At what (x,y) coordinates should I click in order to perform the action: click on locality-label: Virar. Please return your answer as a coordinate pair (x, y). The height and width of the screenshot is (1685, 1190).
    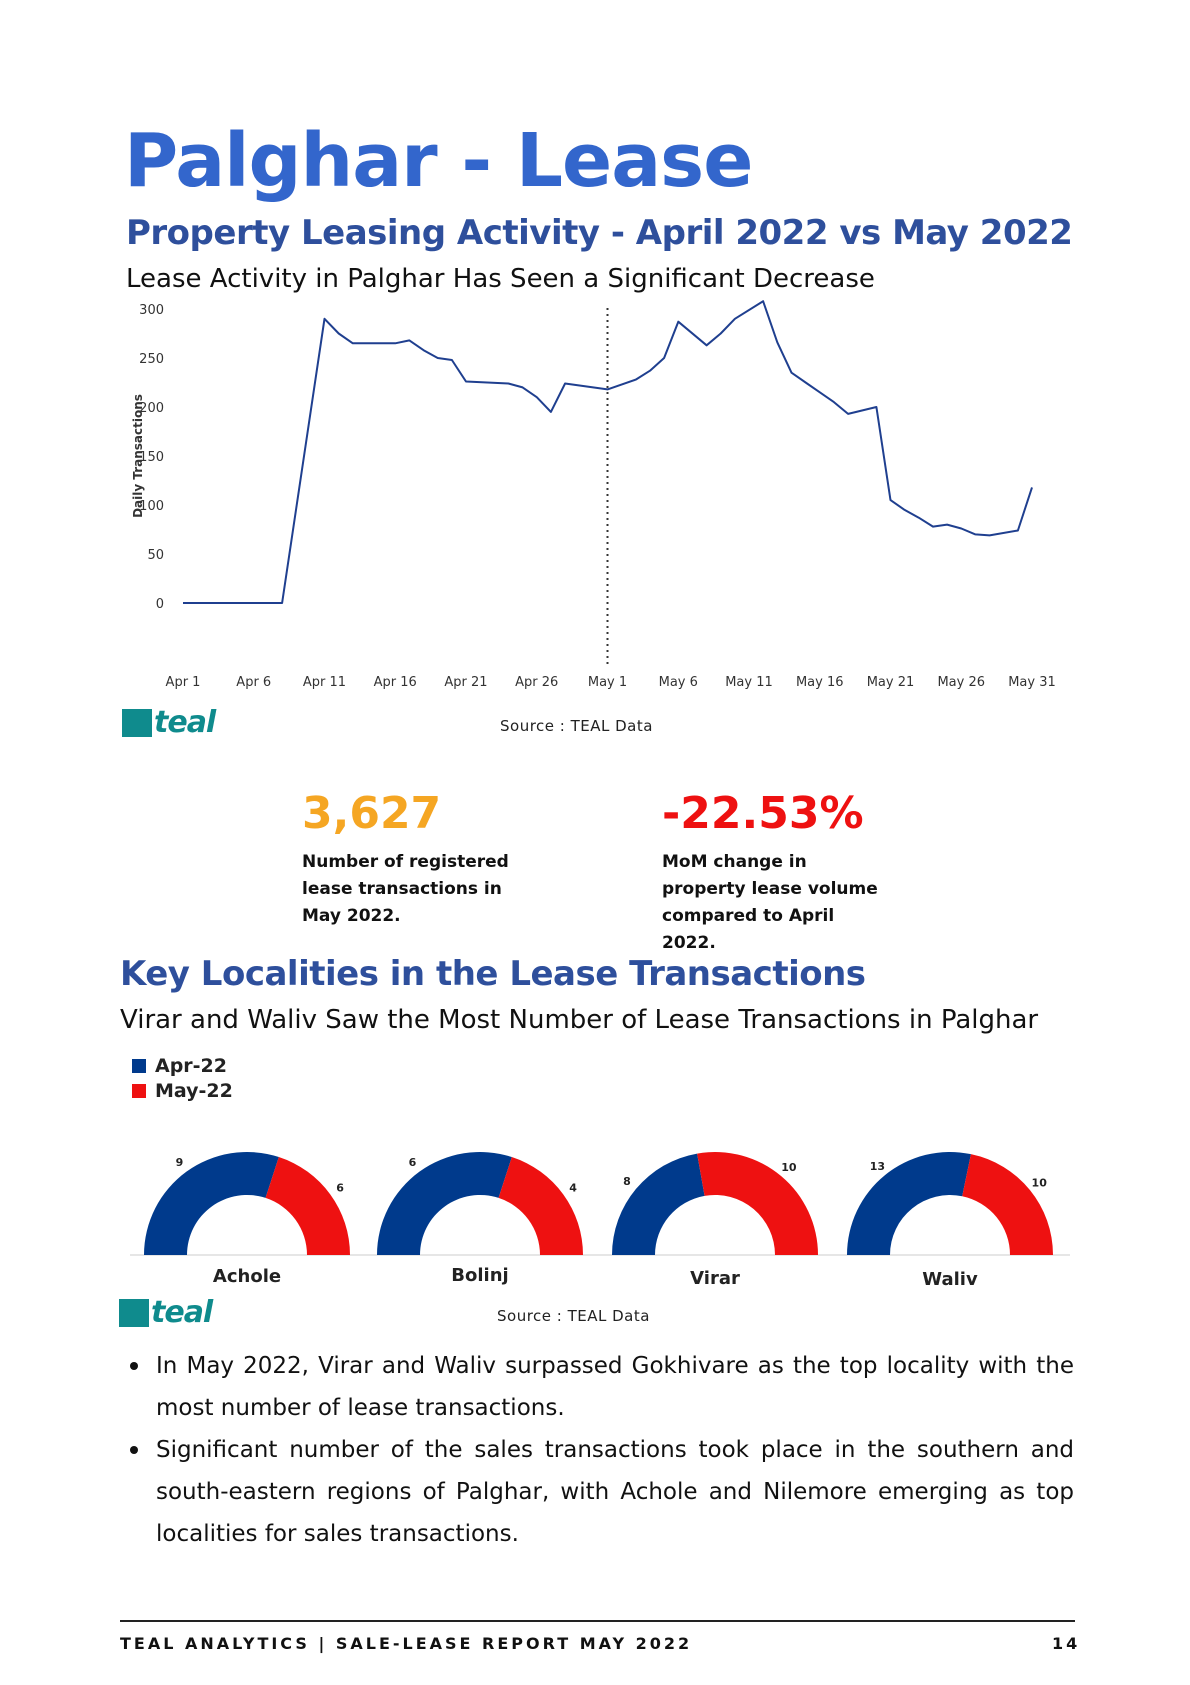
    Looking at the image, I should click on (715, 1278).